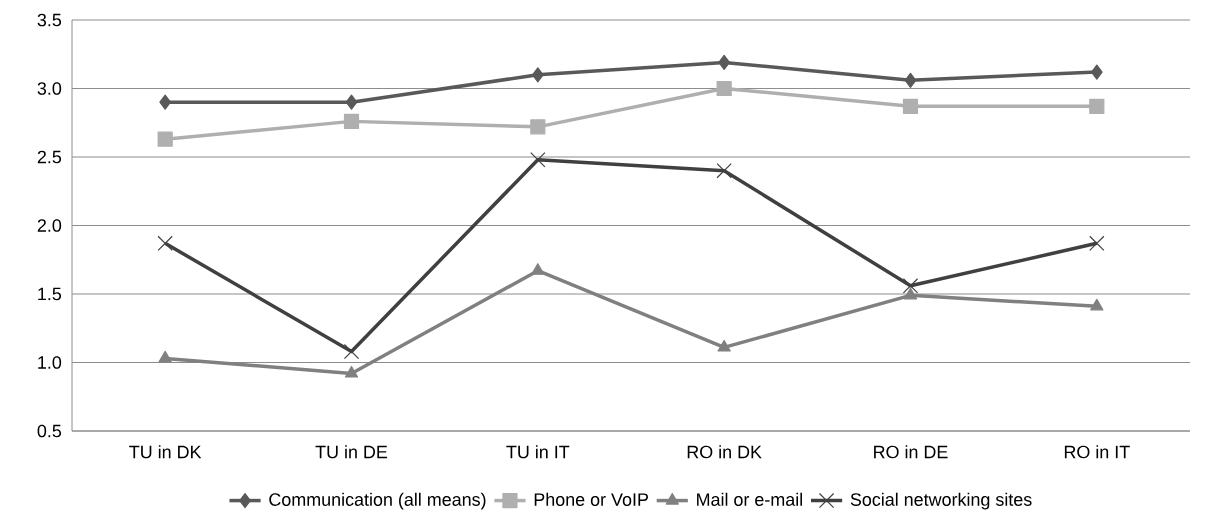 The image size is (1208, 531). Describe the element at coordinates (49, 225) in the screenshot. I see `y-tick-label: 2.0` at that location.